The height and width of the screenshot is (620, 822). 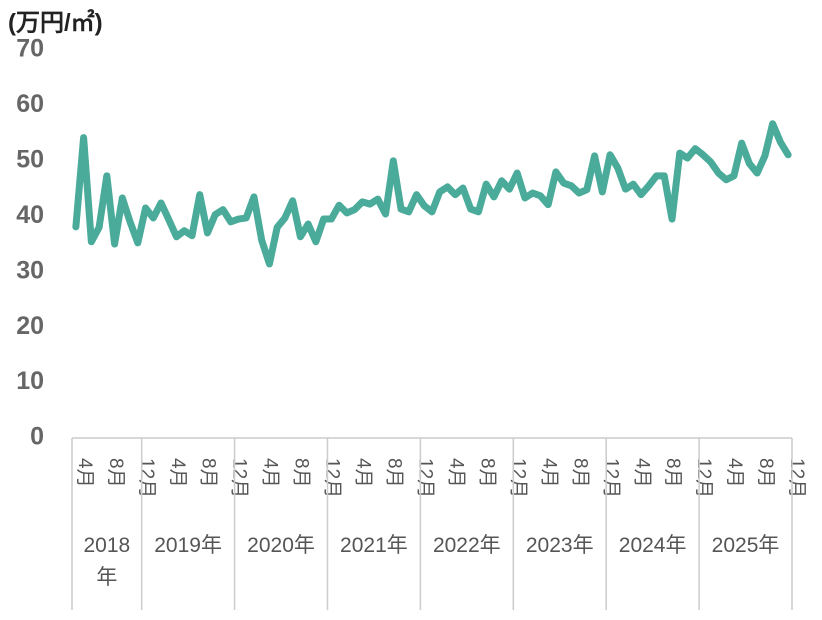 What do you see at coordinates (652, 545) in the screenshot?
I see `group-label: 2024年` at bounding box center [652, 545].